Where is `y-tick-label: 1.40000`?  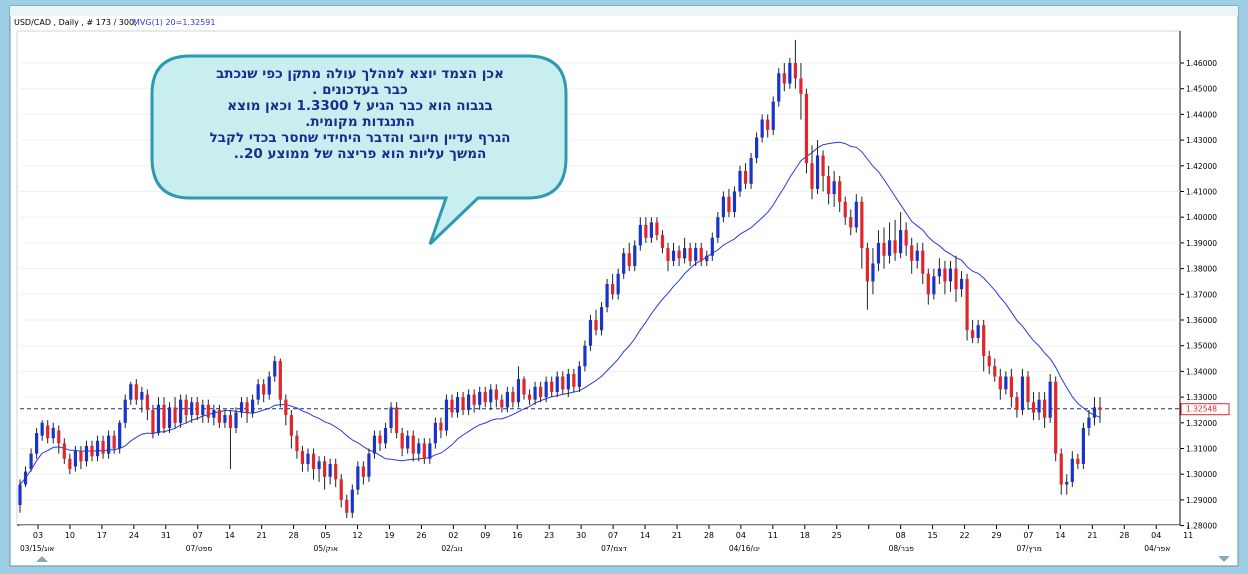
y-tick-label: 1.40000 is located at coordinates (1201, 217).